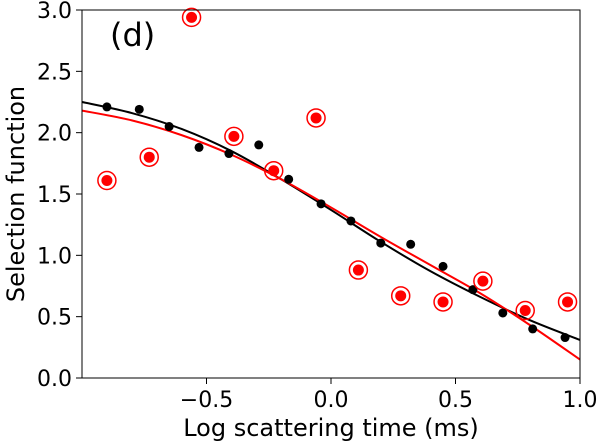 This screenshot has height=447, width=604. What do you see at coordinates (54, 72) in the screenshot?
I see `y-tick-label: 2.5` at bounding box center [54, 72].